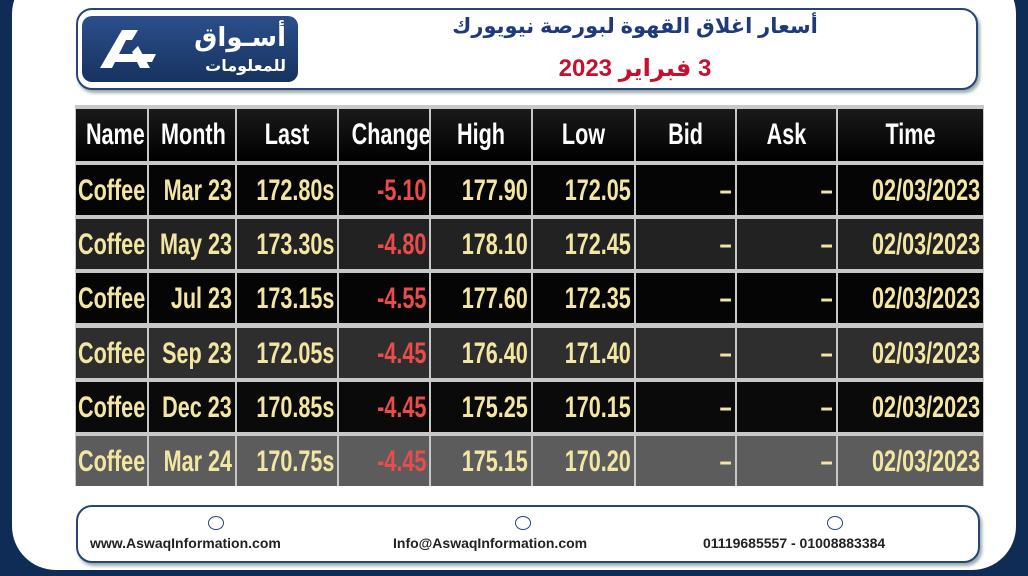  I want to click on column-header: Month, so click(193, 134).